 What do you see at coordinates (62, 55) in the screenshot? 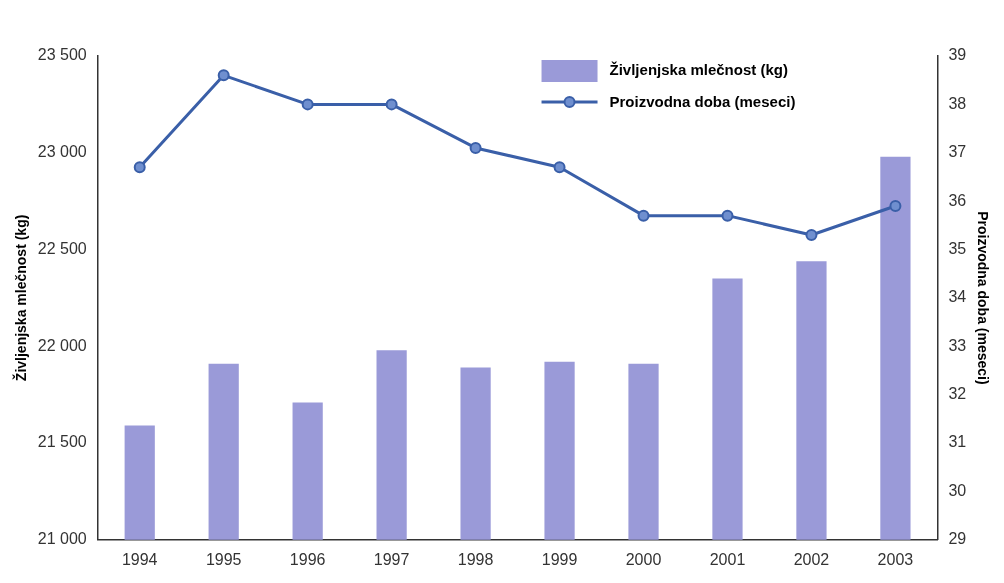
I see `y-tick-label: 23 500` at bounding box center [62, 55].